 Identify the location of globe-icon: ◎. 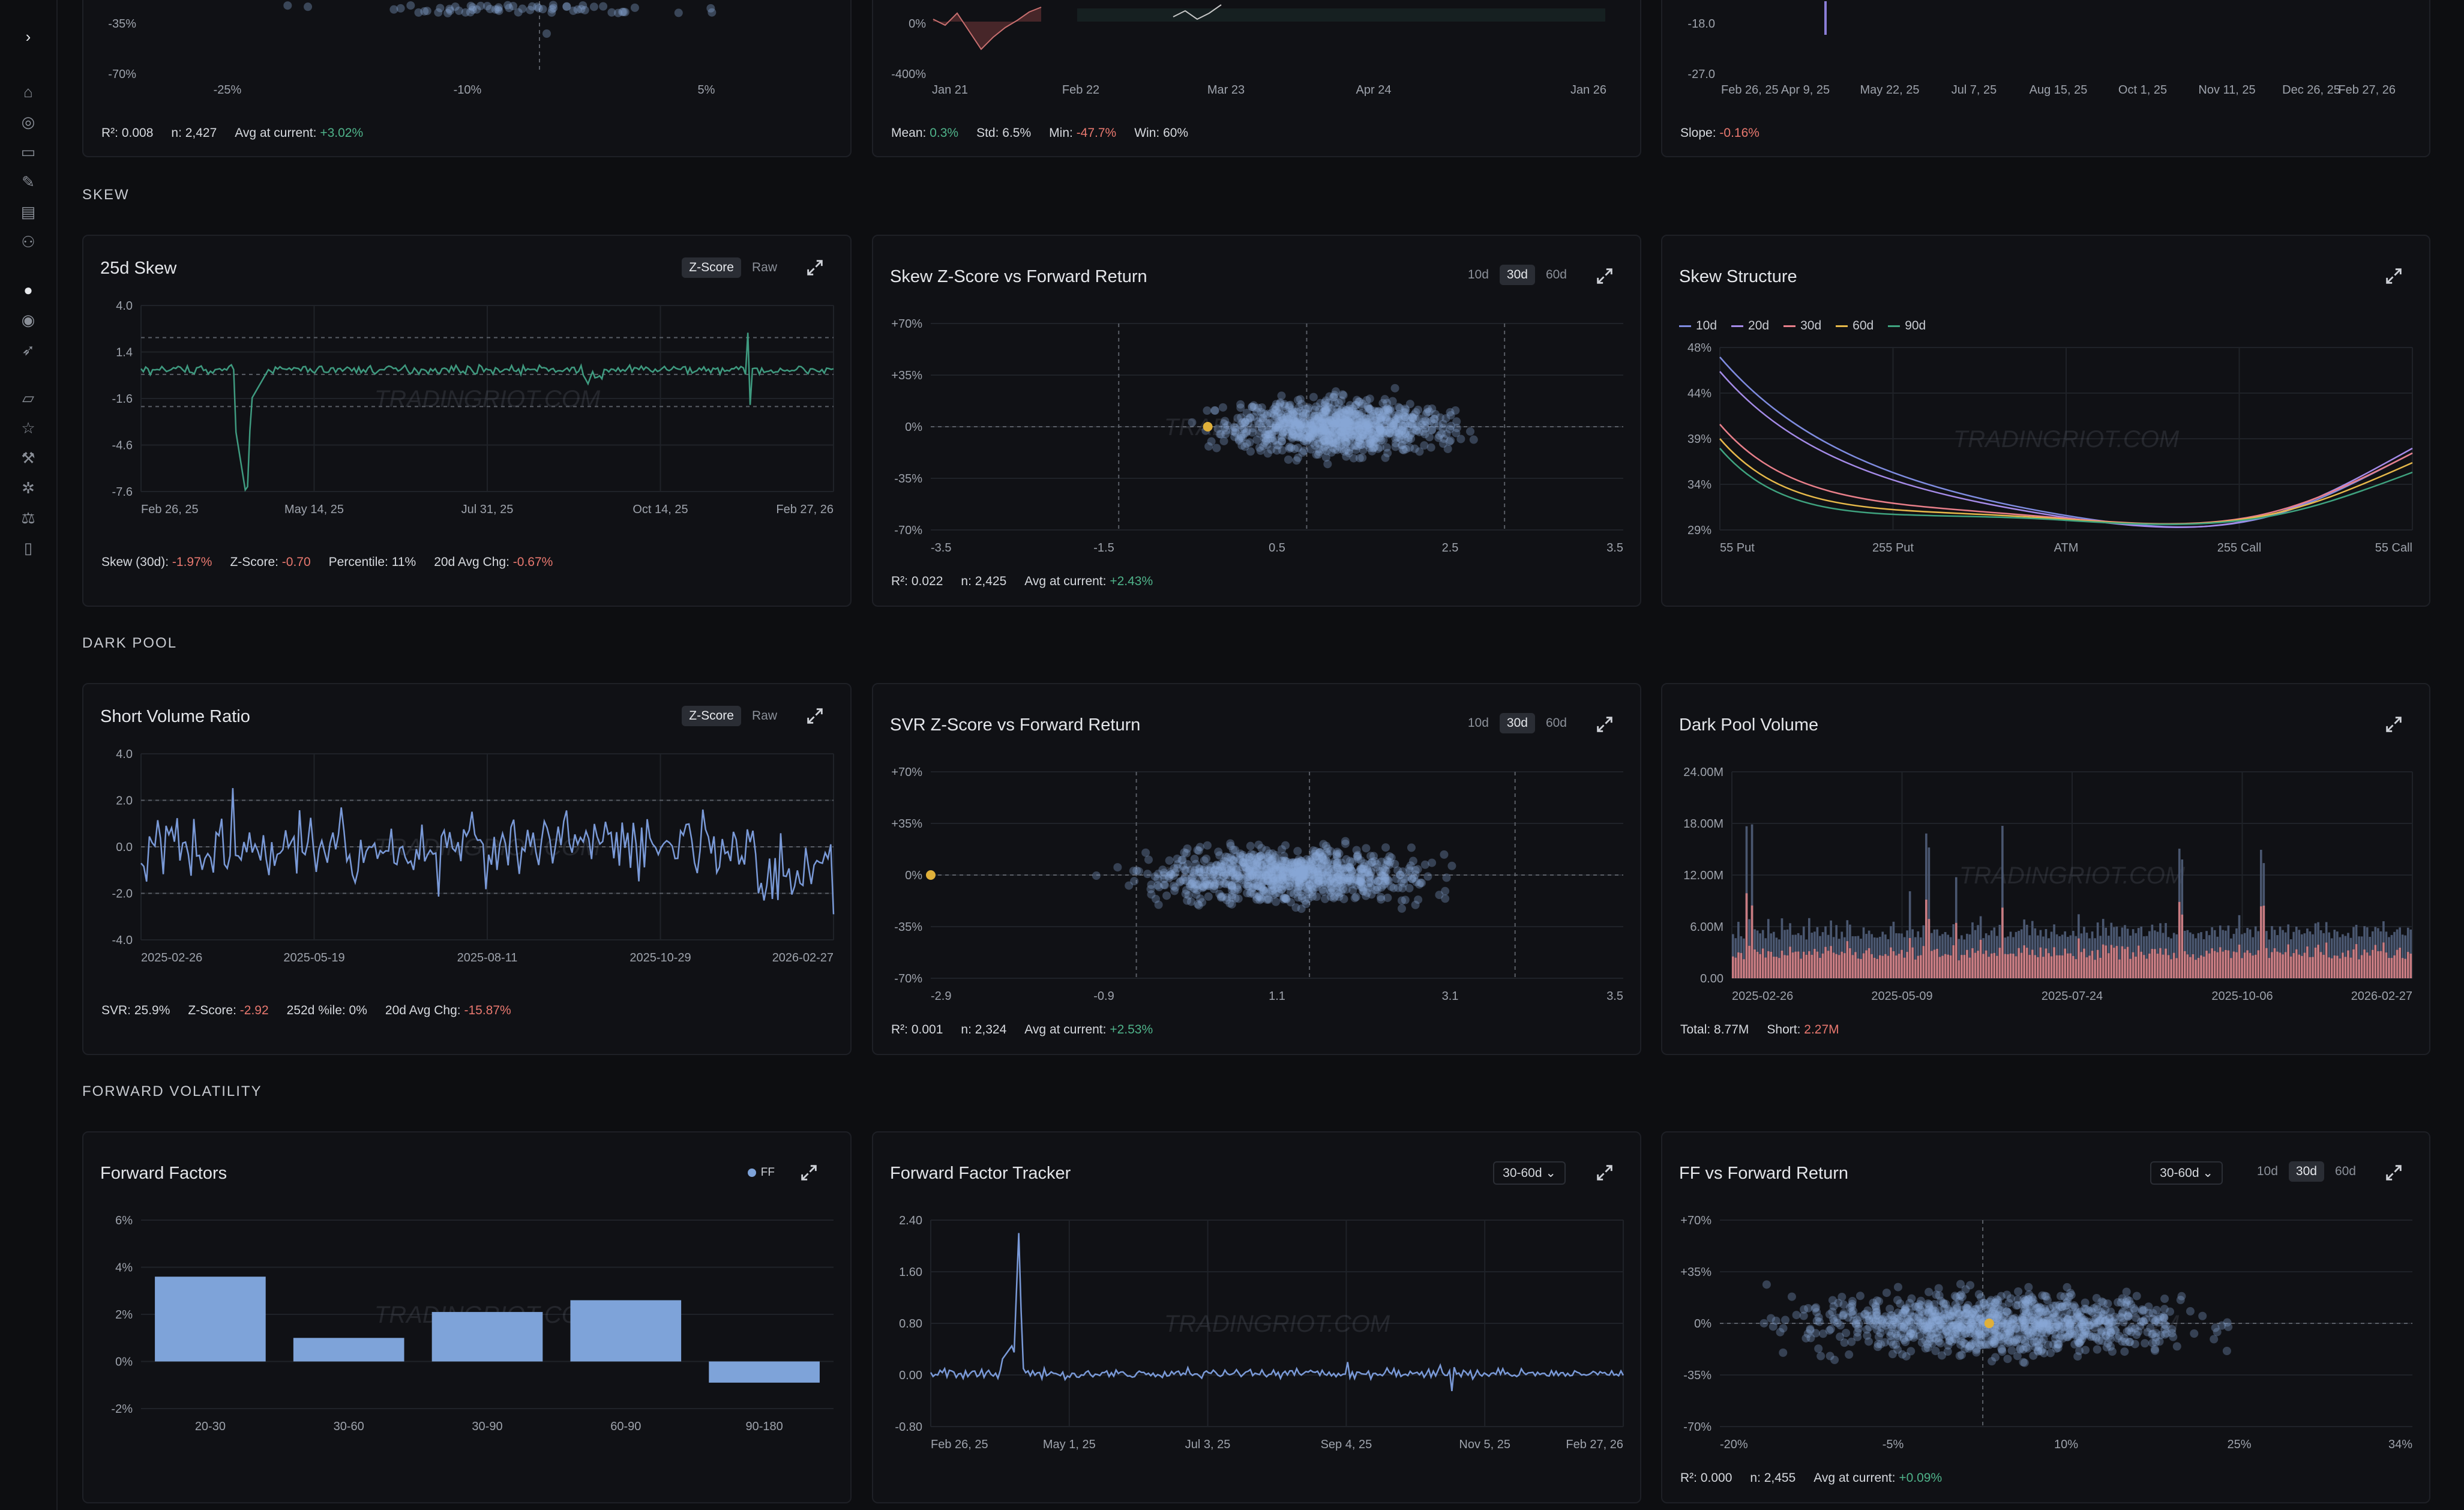
(28, 121).